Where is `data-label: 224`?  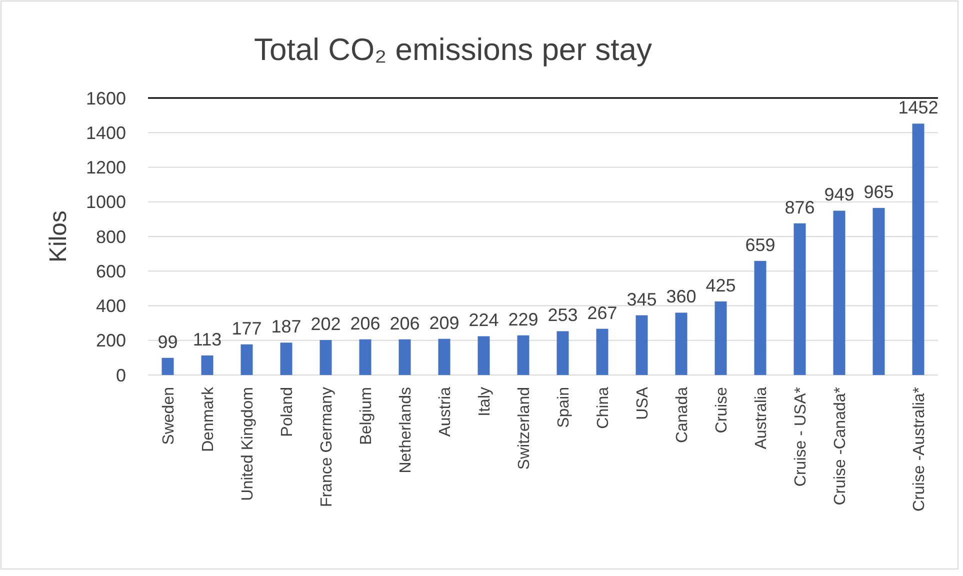 data-label: 224 is located at coordinates (483, 320).